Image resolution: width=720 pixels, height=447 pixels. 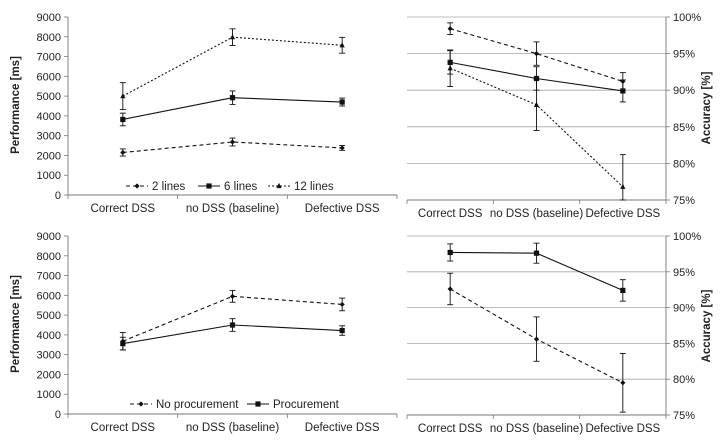 What do you see at coordinates (240, 187) in the screenshot?
I see `legend-label: 6 lines` at bounding box center [240, 187].